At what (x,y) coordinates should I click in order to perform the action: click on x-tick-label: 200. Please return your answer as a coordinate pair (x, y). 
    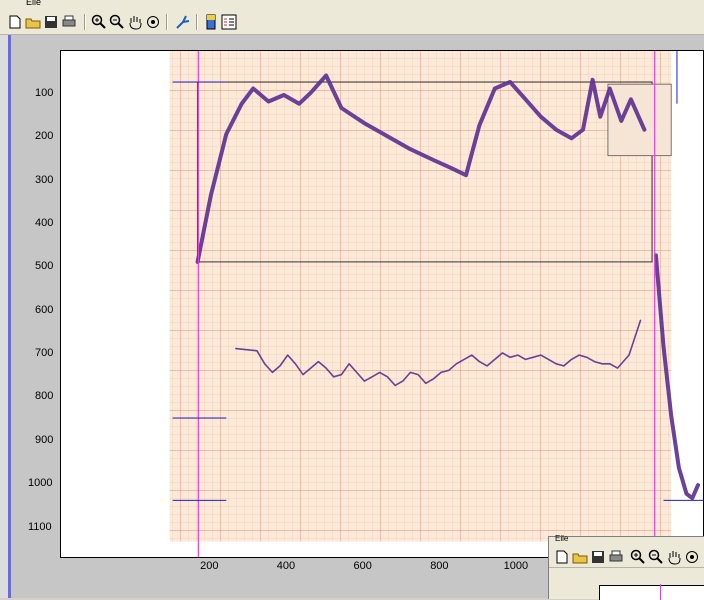
    Looking at the image, I should click on (209, 566).